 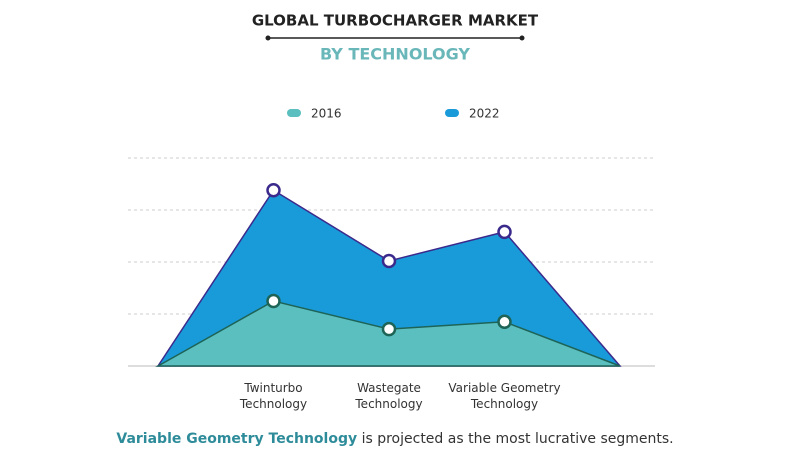 I want to click on chart-title: GLOBAL TURBOCHARGER MARKET, so click(x=395, y=21).